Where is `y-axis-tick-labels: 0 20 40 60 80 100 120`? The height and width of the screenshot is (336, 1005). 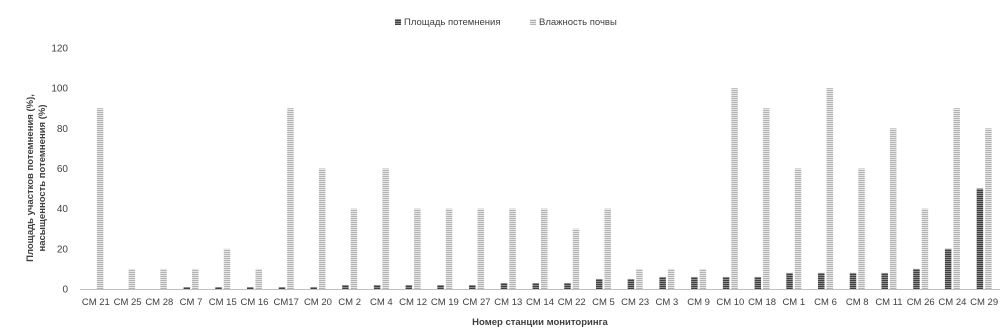 y-axis-tick-labels: 0 20 40 60 80 100 120 is located at coordinates (59, 170).